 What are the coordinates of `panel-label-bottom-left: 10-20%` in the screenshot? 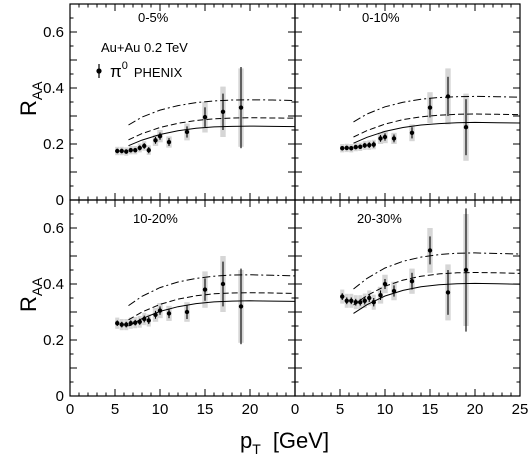 It's located at (155, 218).